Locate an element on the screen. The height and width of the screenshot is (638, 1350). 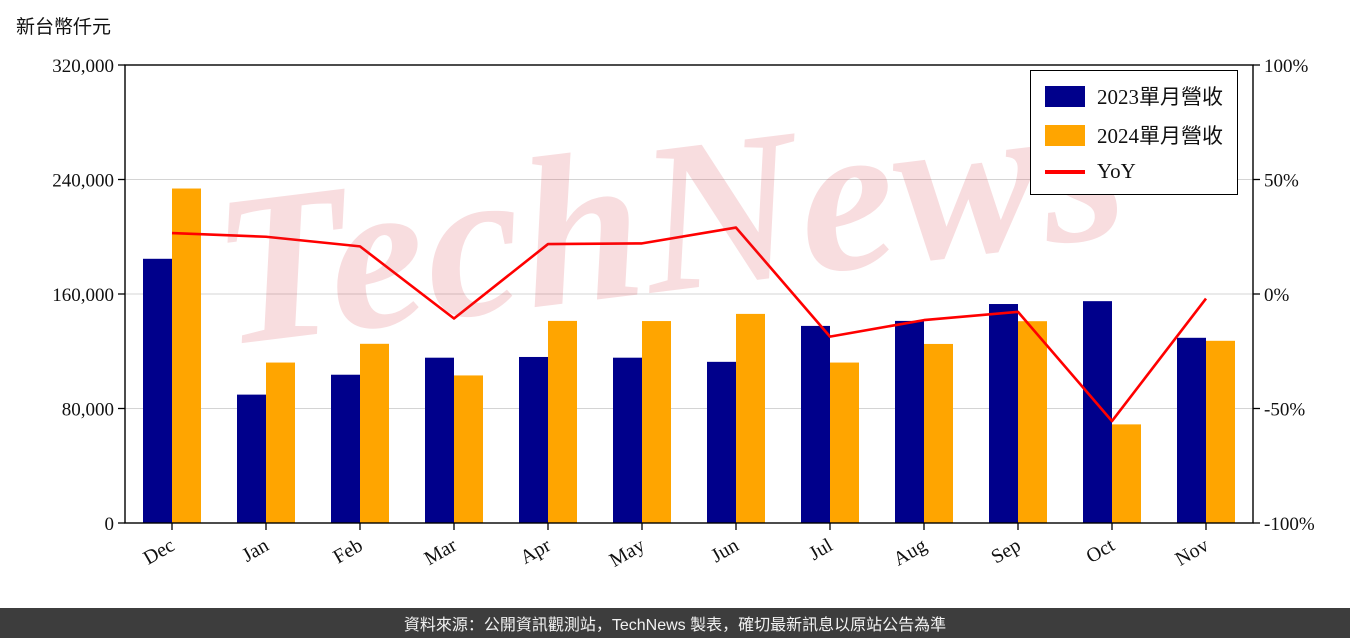
svg-text: Apr is located at coordinates (536, 551).